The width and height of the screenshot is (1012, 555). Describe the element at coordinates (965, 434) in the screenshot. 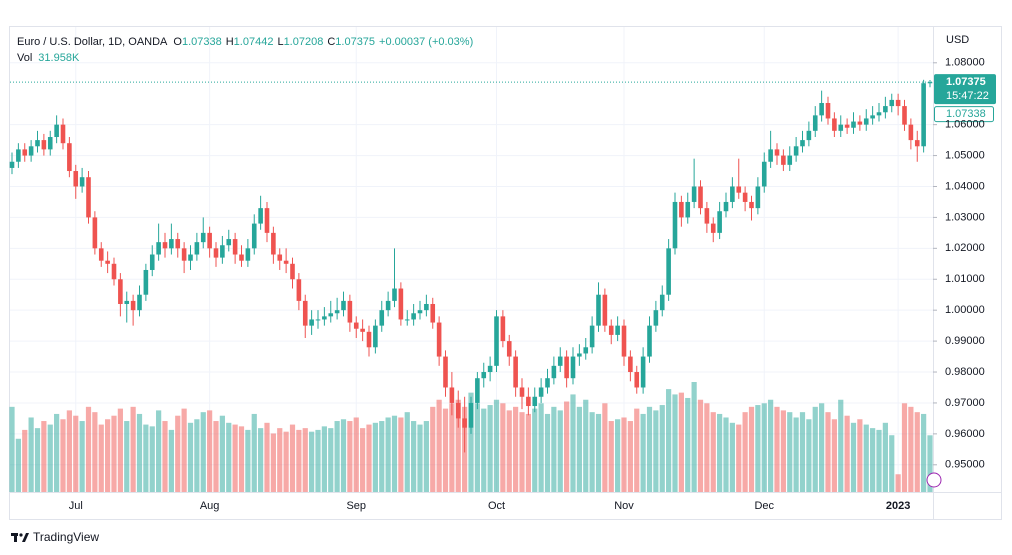

I see `y-tick-label: 0.96000` at that location.